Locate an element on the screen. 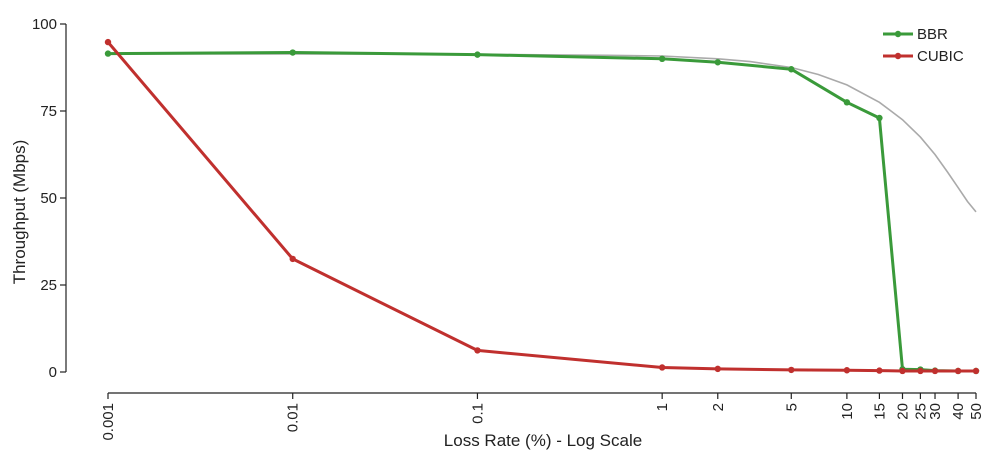  x-tick-label: 10 is located at coordinates (847, 411).